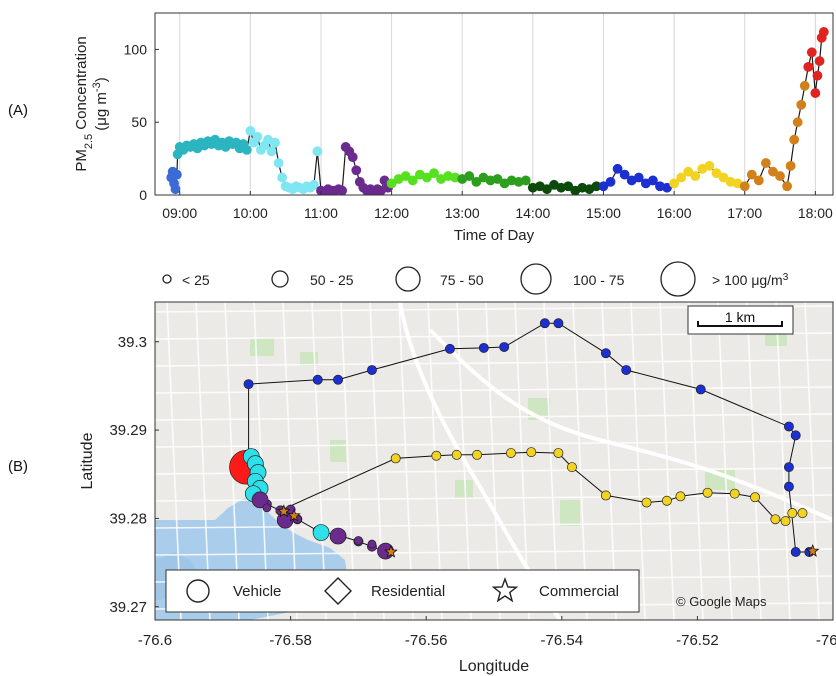 Image resolution: width=836 pixels, height=676 pixels. I want to click on commercial-star-icon, so click(505, 589).